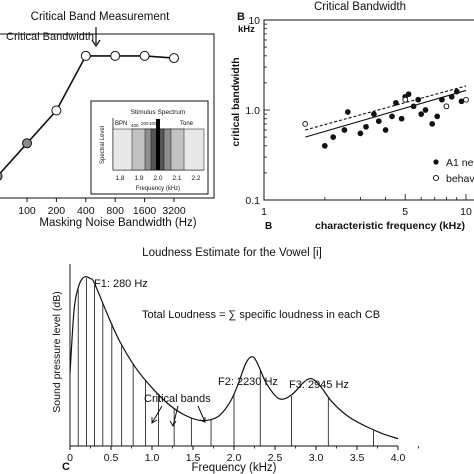 The height and width of the screenshot is (474, 474). Describe the element at coordinates (86, 211) in the screenshot. I see `panel-a-x-tick-label: 400` at that location.